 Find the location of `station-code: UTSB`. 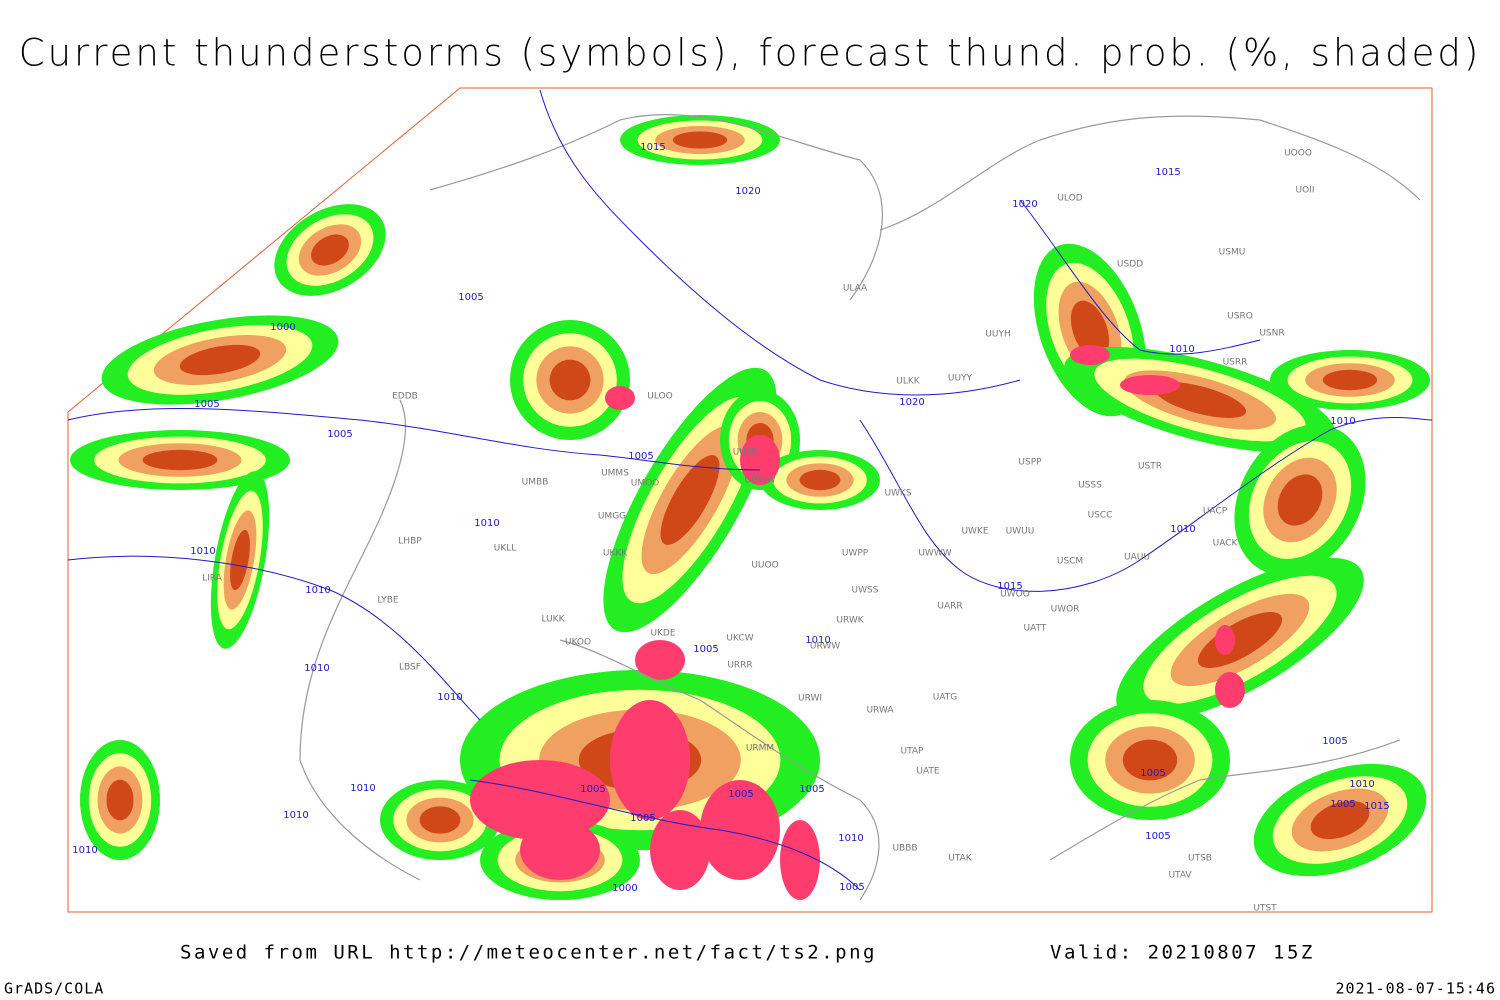

station-code: UTSB is located at coordinates (1200, 859).